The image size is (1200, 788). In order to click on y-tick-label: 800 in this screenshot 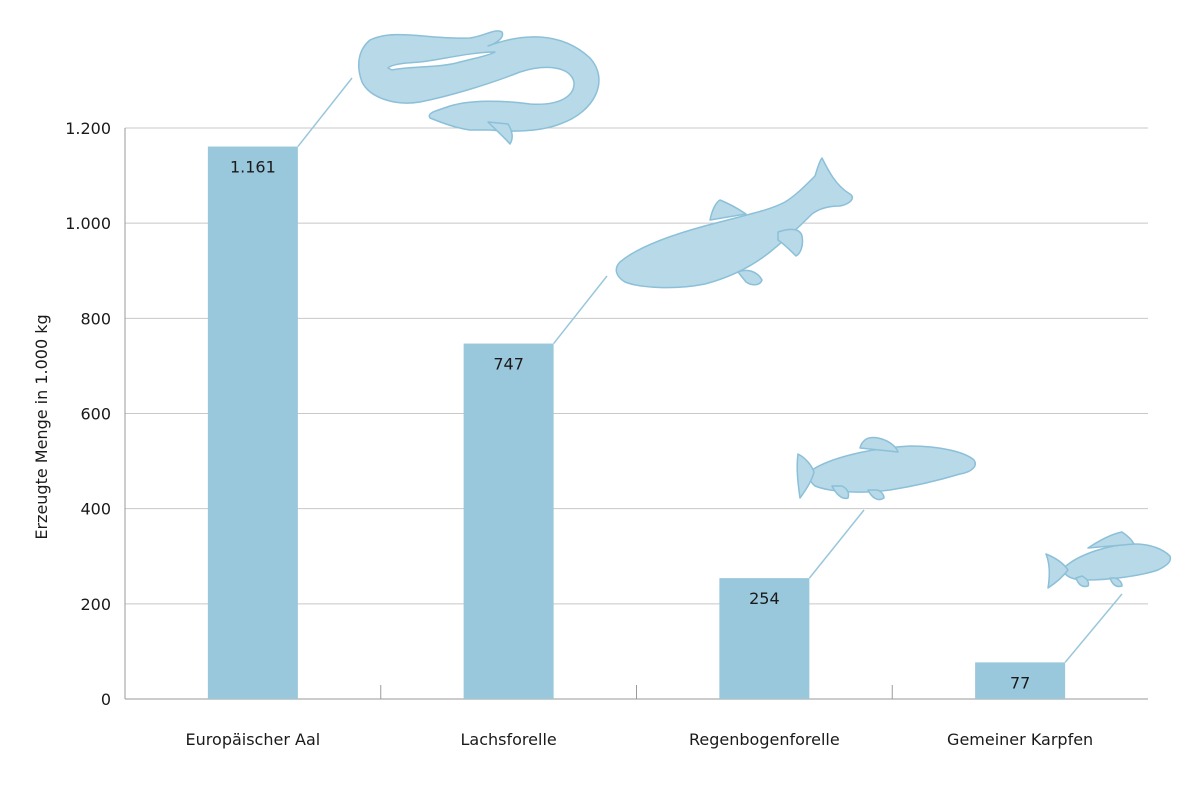, I will do `click(95, 318)`.